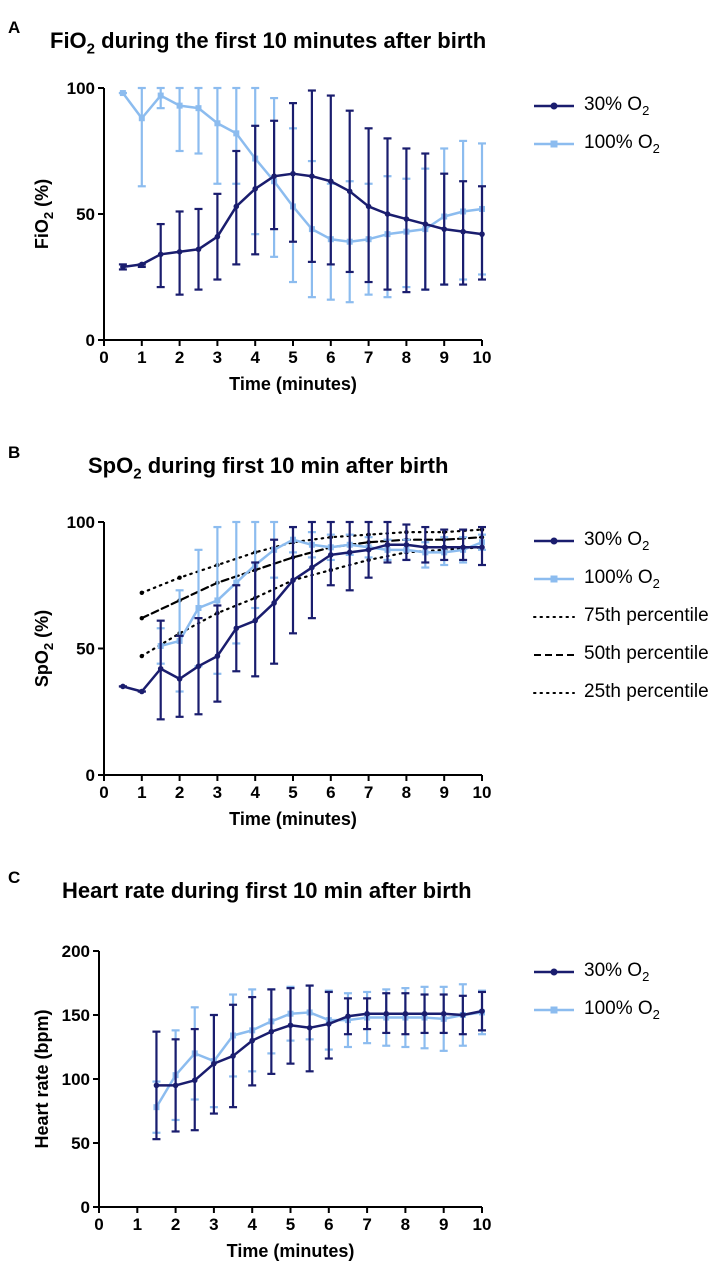 This screenshot has width=726, height=1276. Describe the element at coordinates (554, 972) in the screenshot. I see `legend-swatch-30-o2` at that location.